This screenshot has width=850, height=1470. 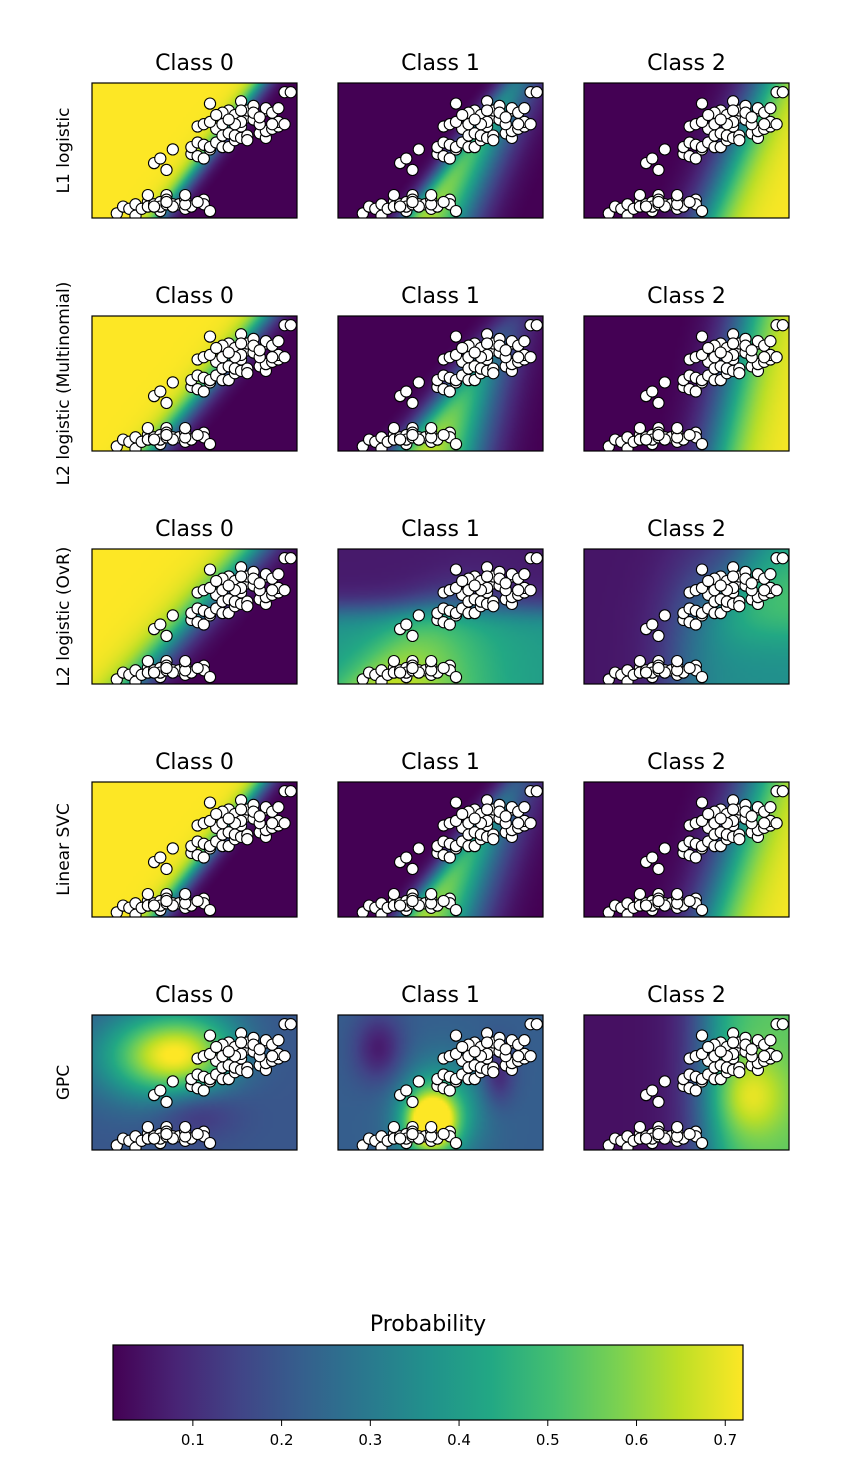 What do you see at coordinates (64, 1082) in the screenshot?
I see `row-label: GPC` at bounding box center [64, 1082].